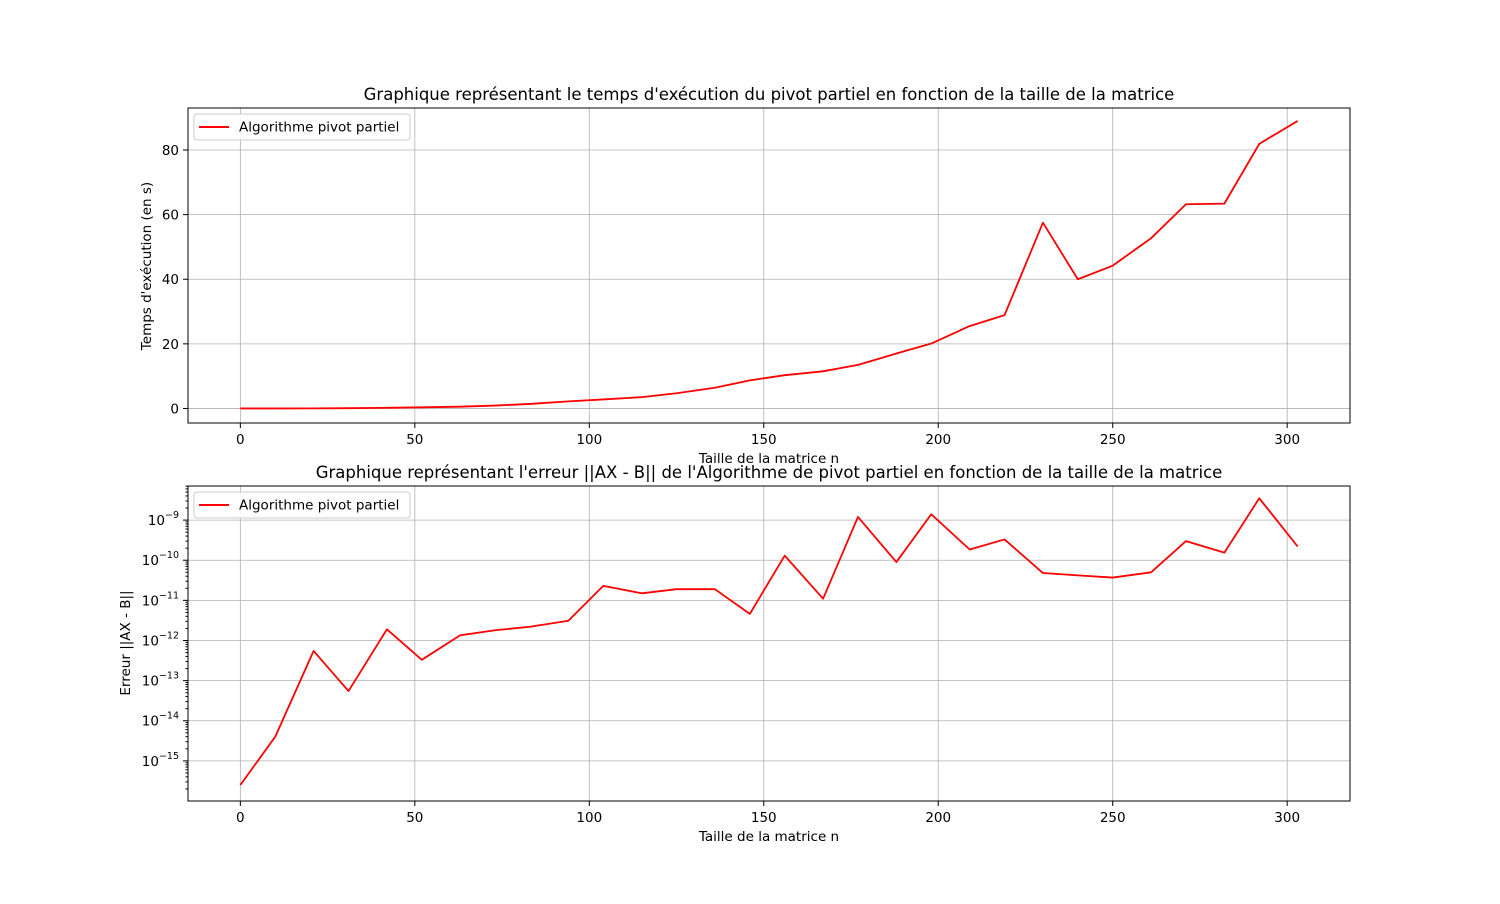  I want to click on error-legend: Algorithme pivot partiel, so click(302, 505).